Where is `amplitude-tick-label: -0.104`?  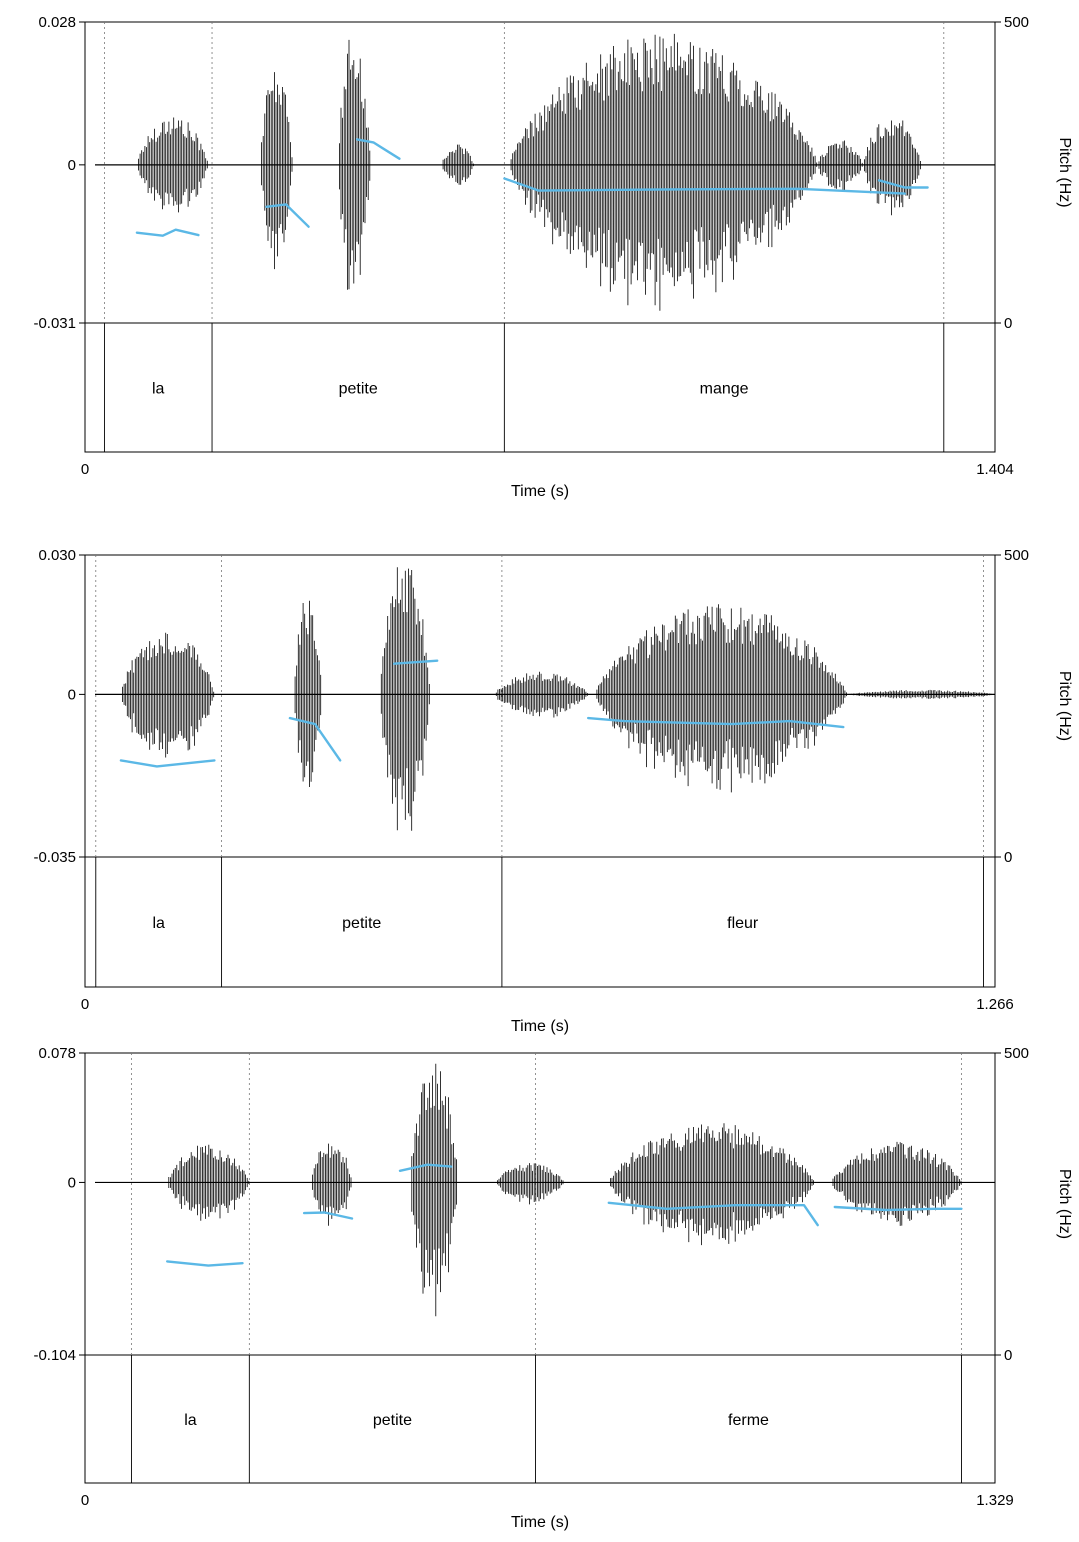
amplitude-tick-label: -0.104 is located at coordinates (54, 1355).